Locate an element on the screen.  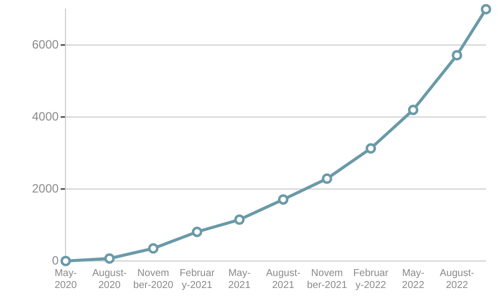
y-tick-label: 2000 is located at coordinates (46, 188).